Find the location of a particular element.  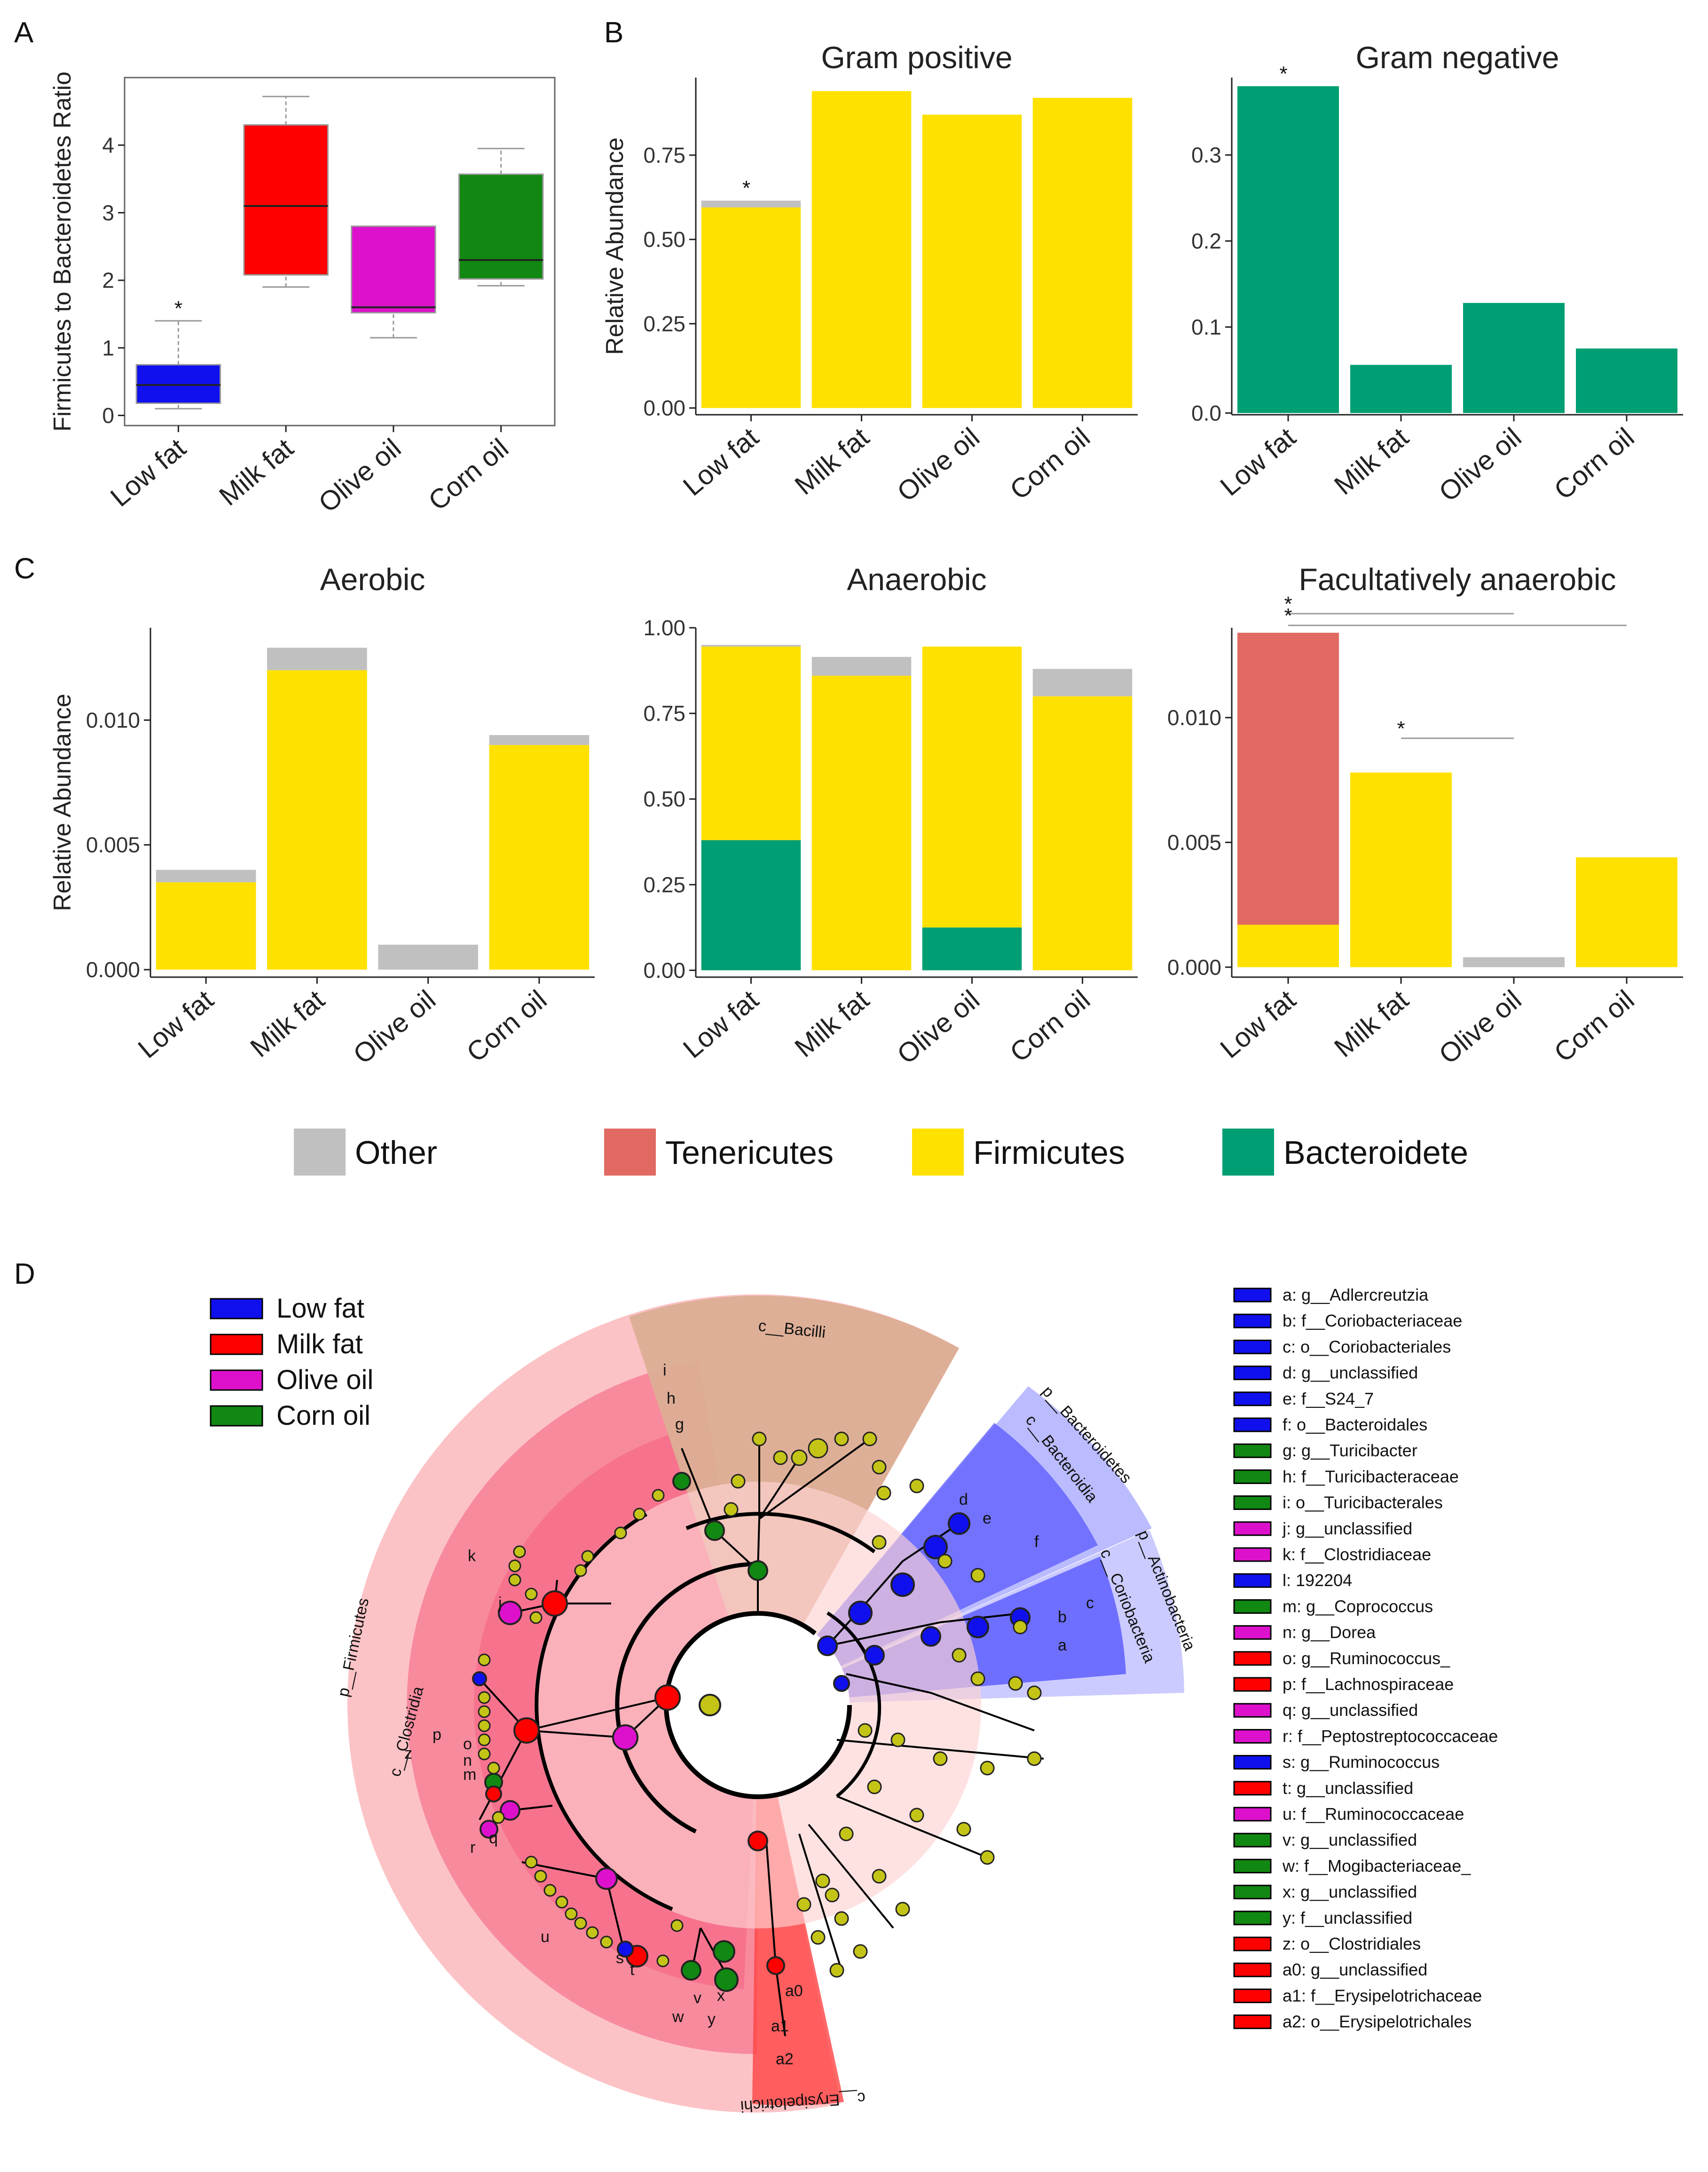

y-tick-label: 0 is located at coordinates (108, 415).